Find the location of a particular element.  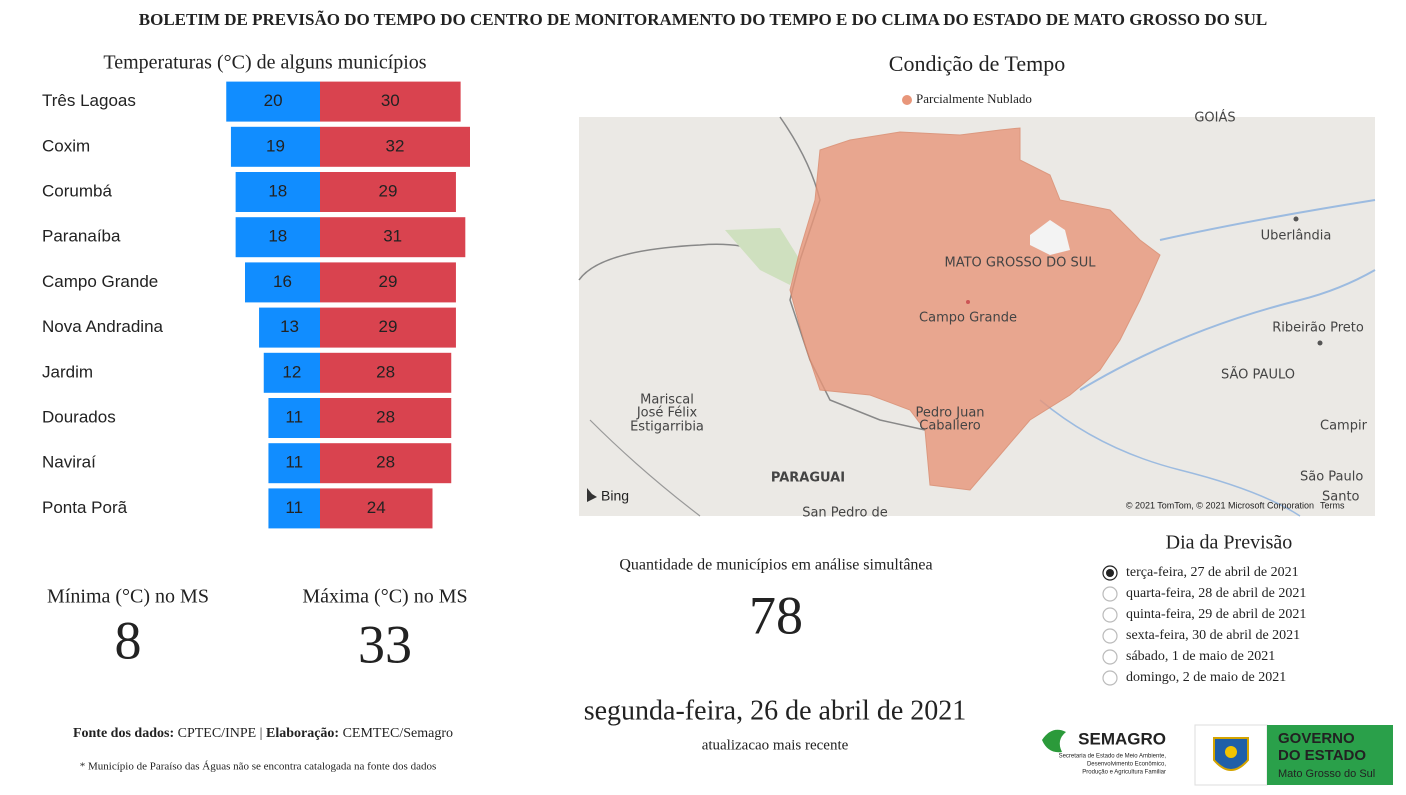

bar-label: 30 is located at coordinates (390, 100).